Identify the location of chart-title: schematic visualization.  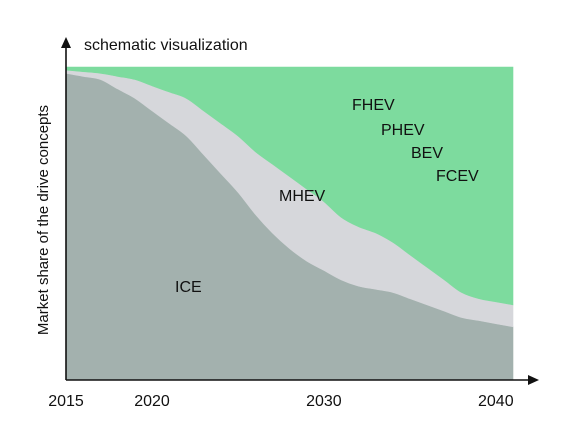
(166, 45).